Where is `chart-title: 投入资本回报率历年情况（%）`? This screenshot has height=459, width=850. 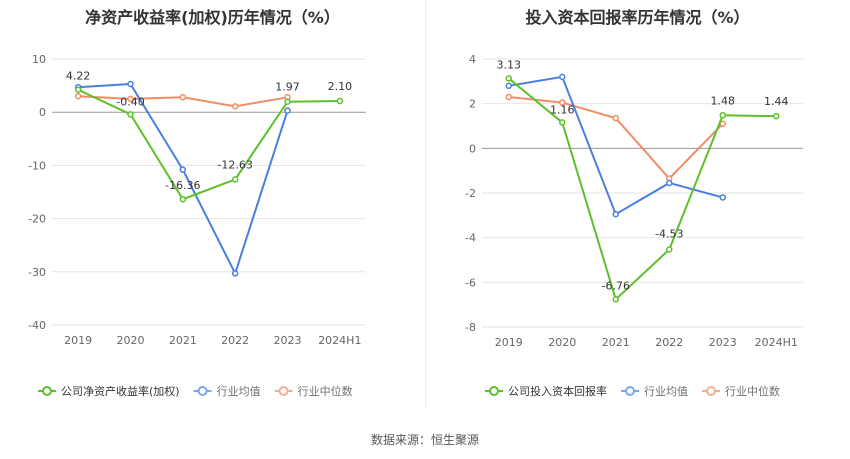
chart-title: 投入资本回报率历年情况（%） is located at coordinates (637, 17).